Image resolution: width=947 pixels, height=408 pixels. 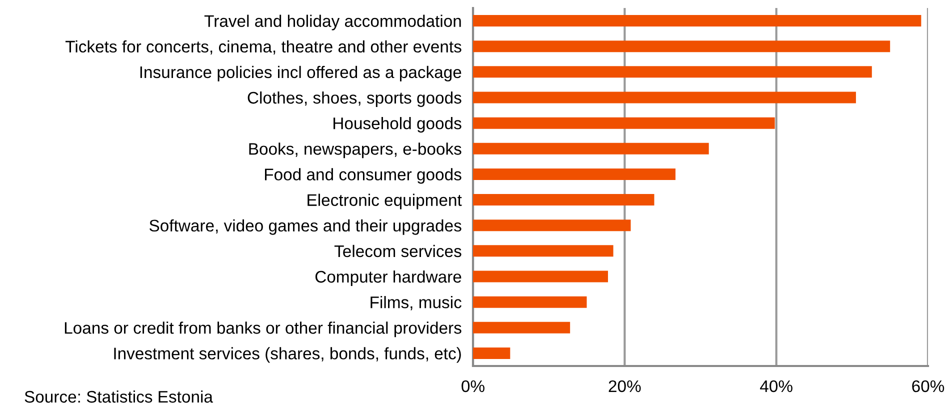 What do you see at coordinates (416, 303) in the screenshot?
I see `y-tick-label: Films, music` at bounding box center [416, 303].